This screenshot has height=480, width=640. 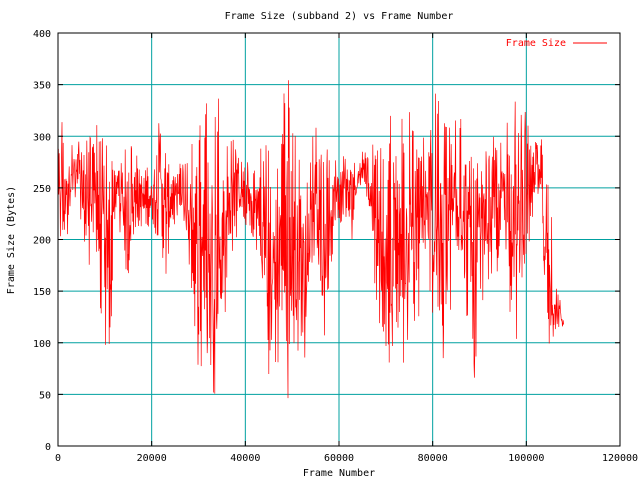 What do you see at coordinates (11, 240) in the screenshot?
I see `y-axis-label: Frame Size (Bytes)` at bounding box center [11, 240].